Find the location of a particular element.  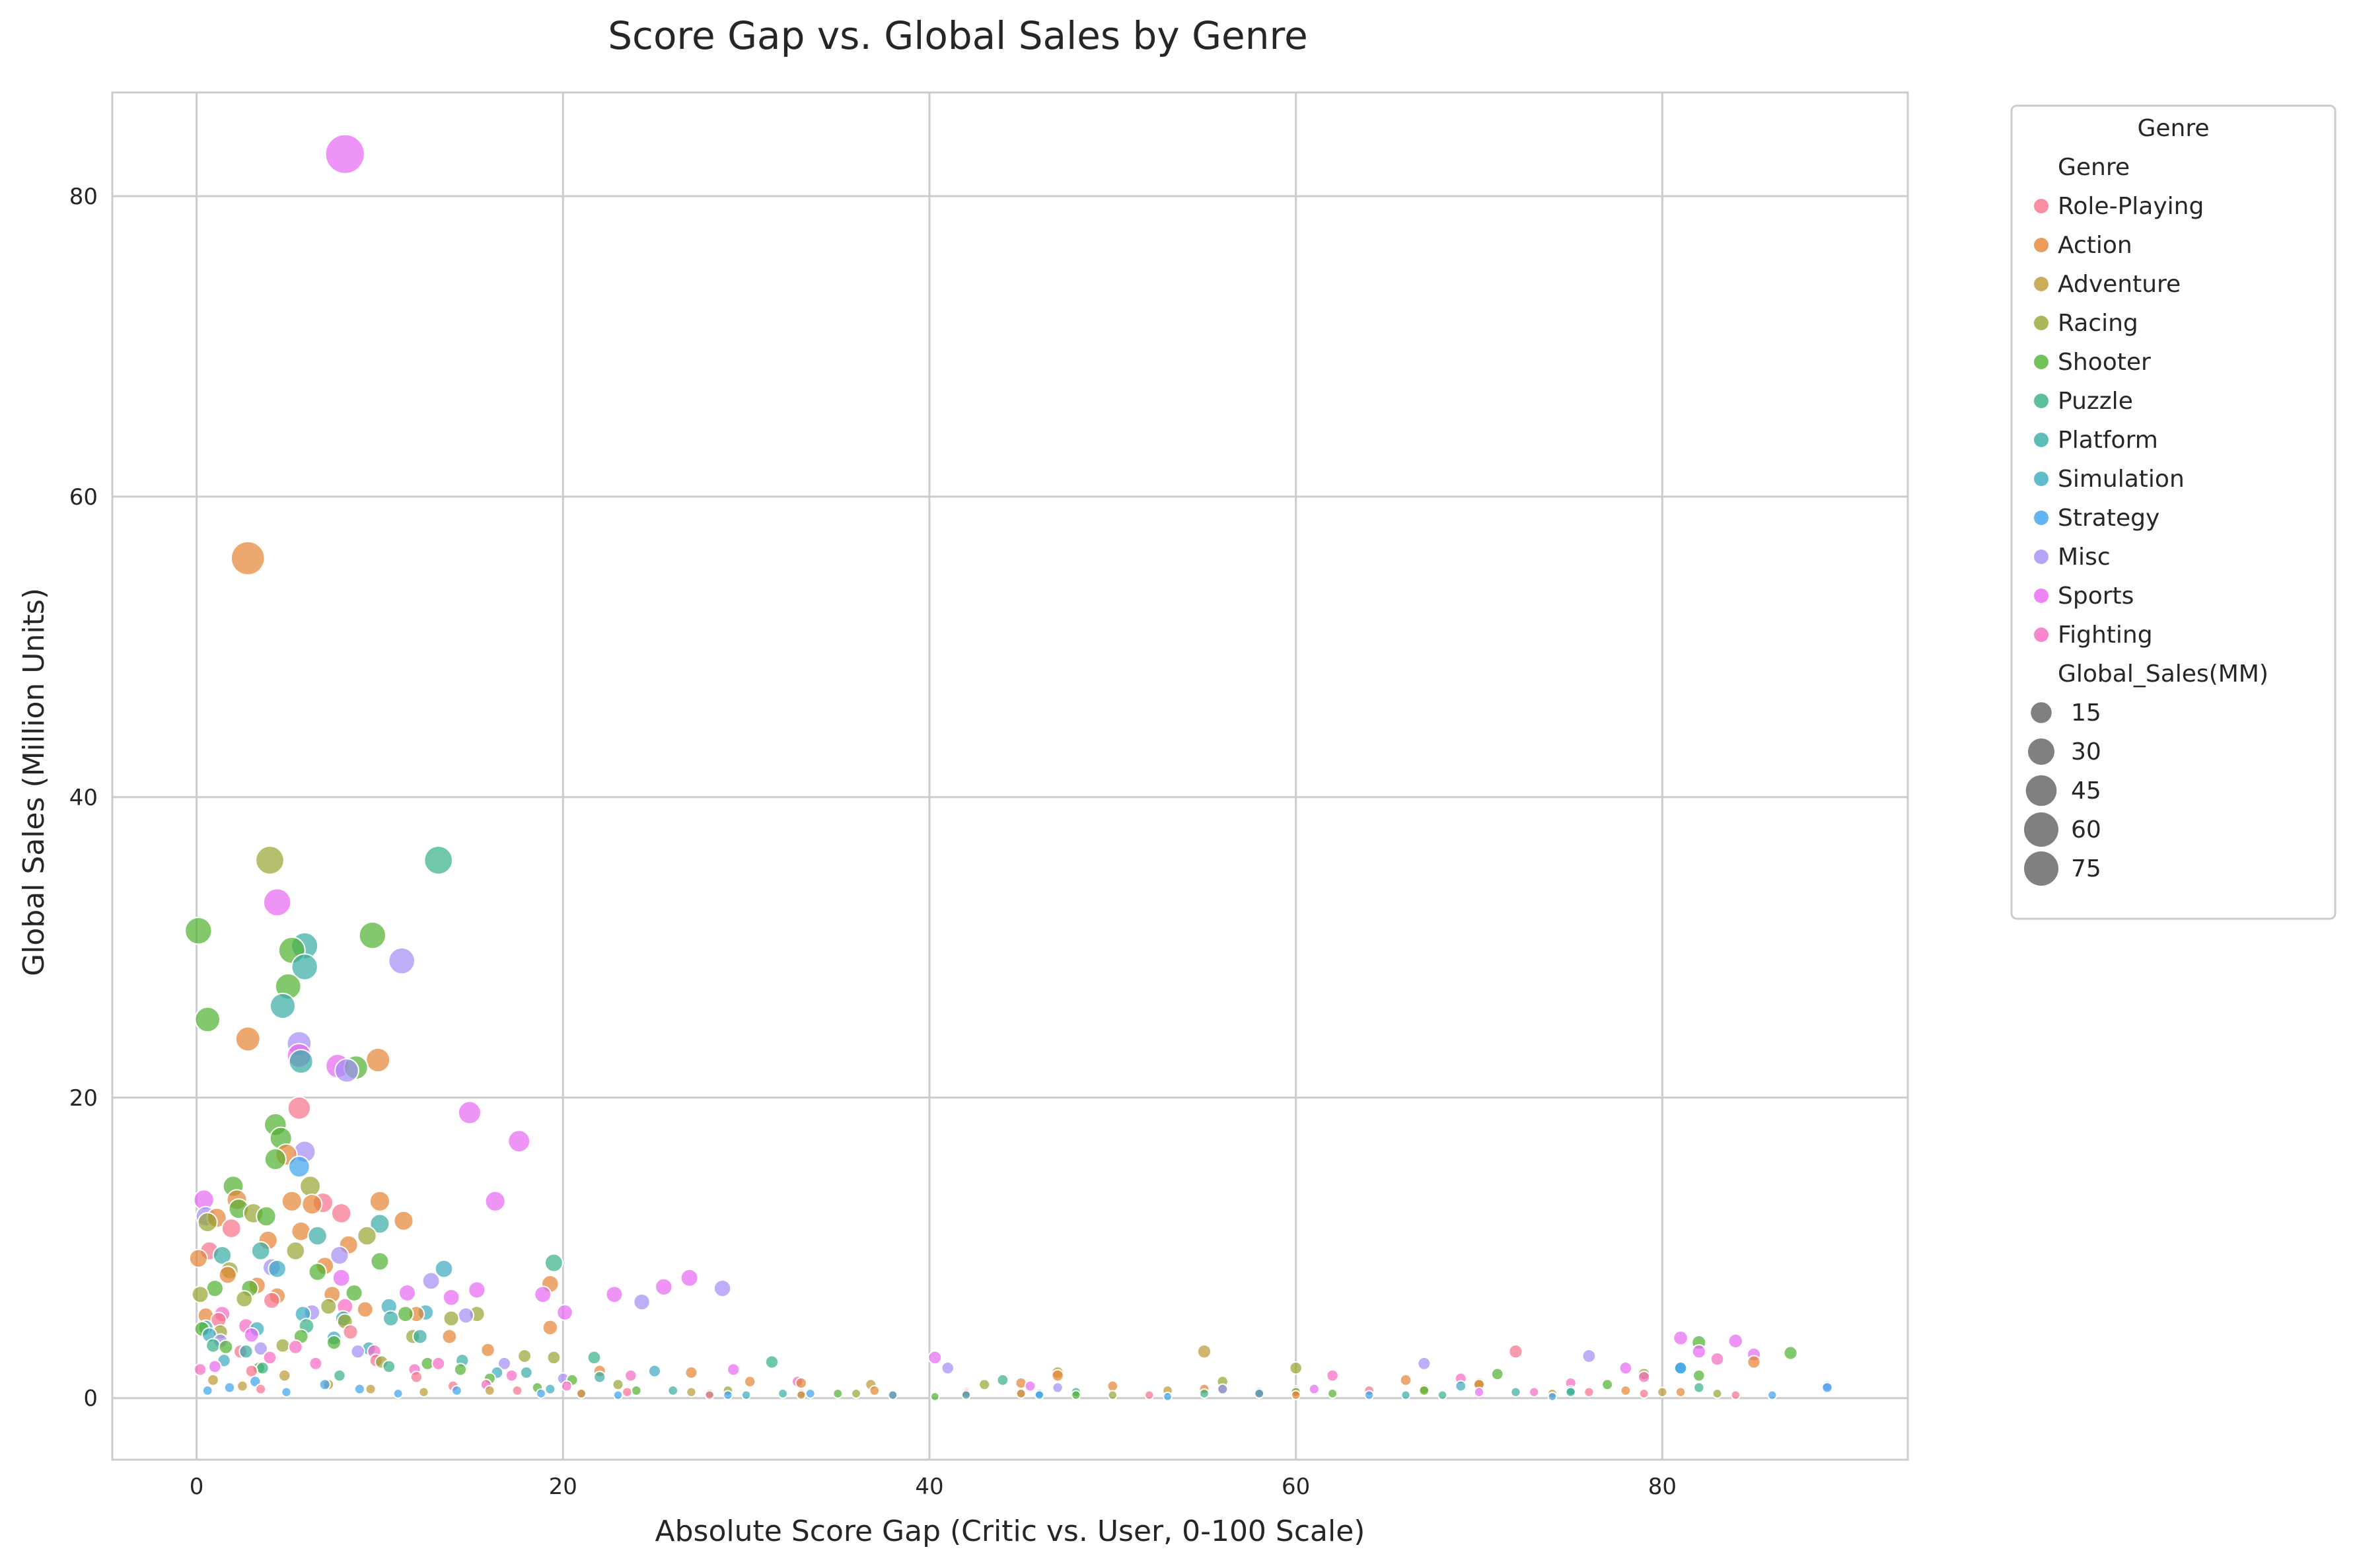

chart-title: Score Gap vs. Global Sales by Genre is located at coordinates (958, 35).